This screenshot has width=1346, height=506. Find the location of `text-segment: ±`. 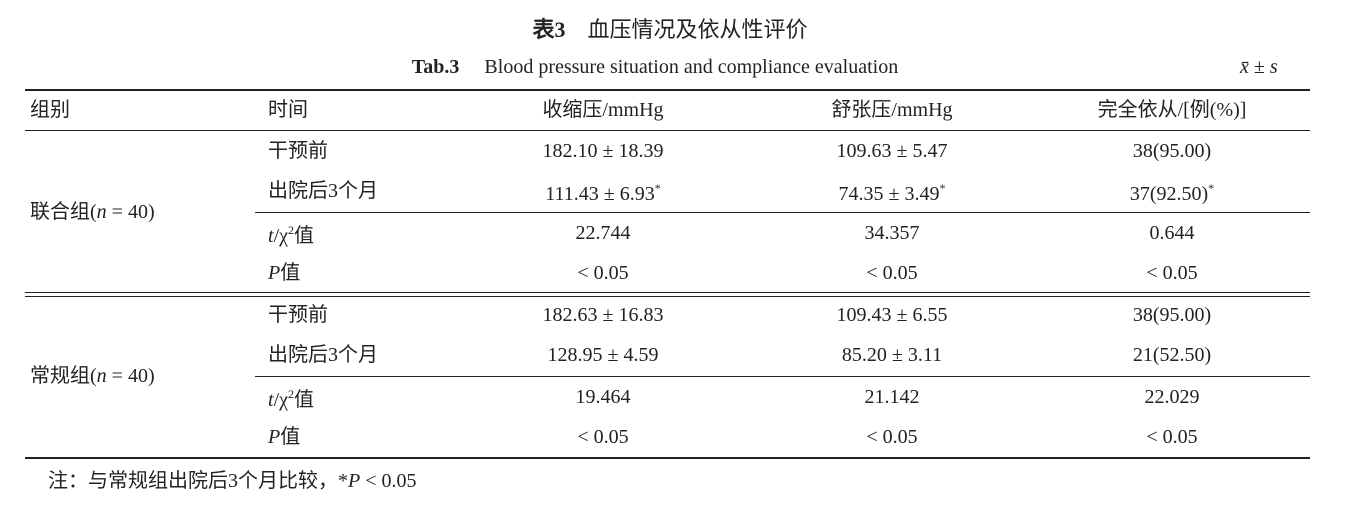

text-segment: ± is located at coordinates (1259, 67).